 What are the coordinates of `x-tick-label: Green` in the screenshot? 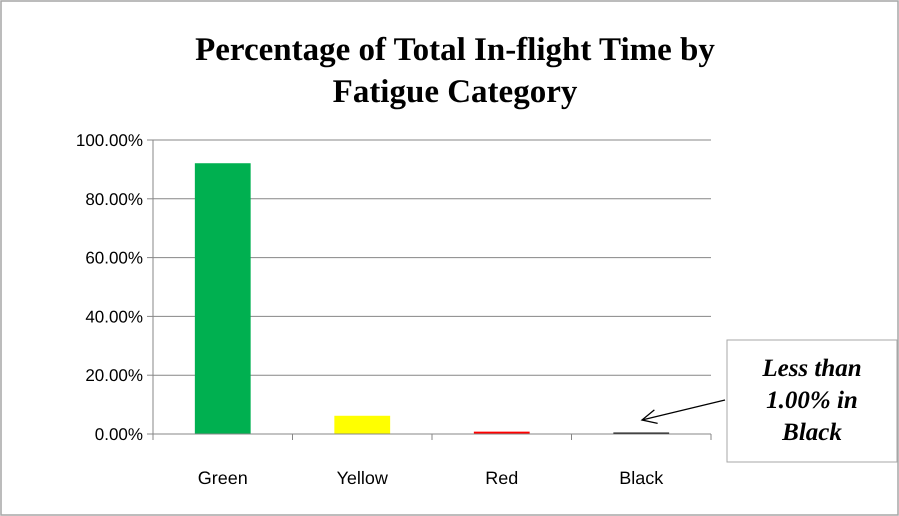 It's located at (223, 478).